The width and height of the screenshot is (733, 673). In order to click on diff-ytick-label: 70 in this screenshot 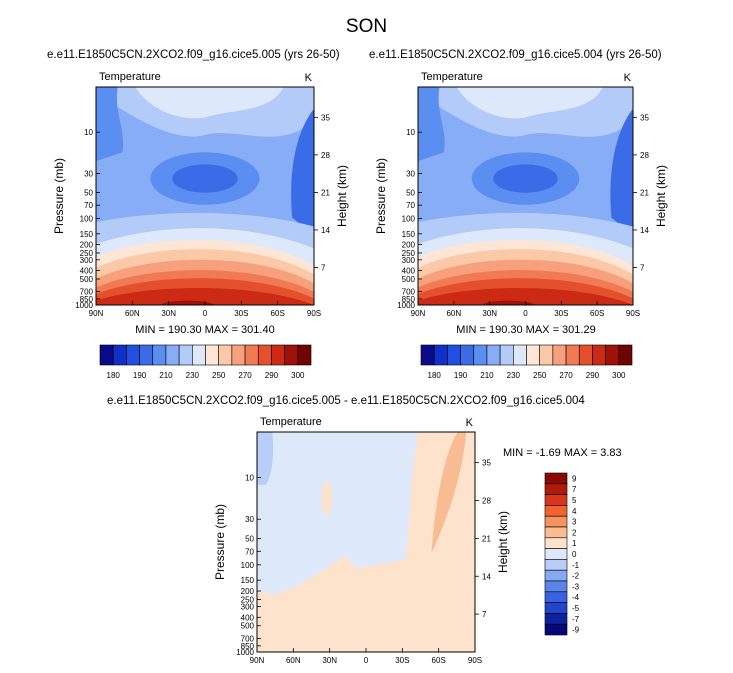, I will do `click(249, 551)`.